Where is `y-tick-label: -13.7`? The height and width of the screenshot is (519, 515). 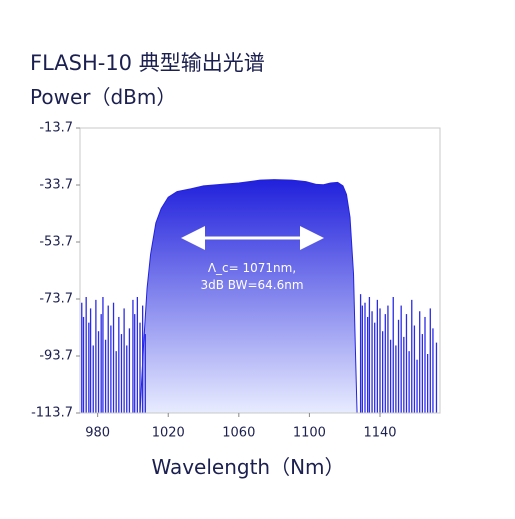
y-tick-label: -13.7 is located at coordinates (56, 128).